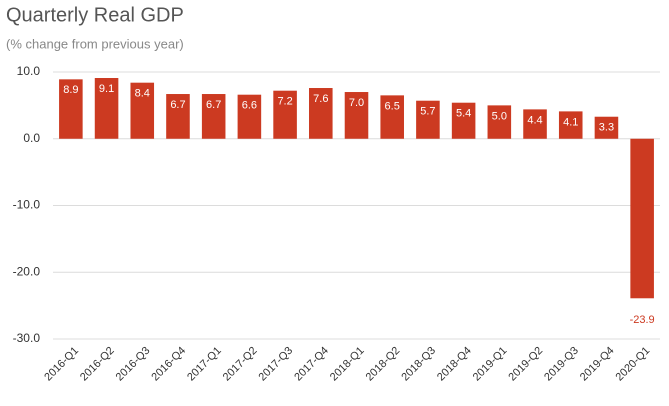 This screenshot has height=406, width=669. Describe the element at coordinates (525, 364) in the screenshot. I see `x-tick-label: 2019-Q2` at that location.